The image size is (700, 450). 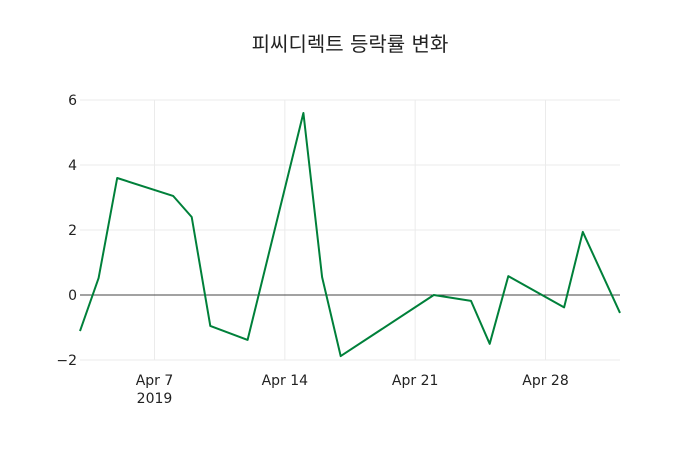 What do you see at coordinates (545, 381) in the screenshot?
I see `x-tick-label: Apr 28` at bounding box center [545, 381].